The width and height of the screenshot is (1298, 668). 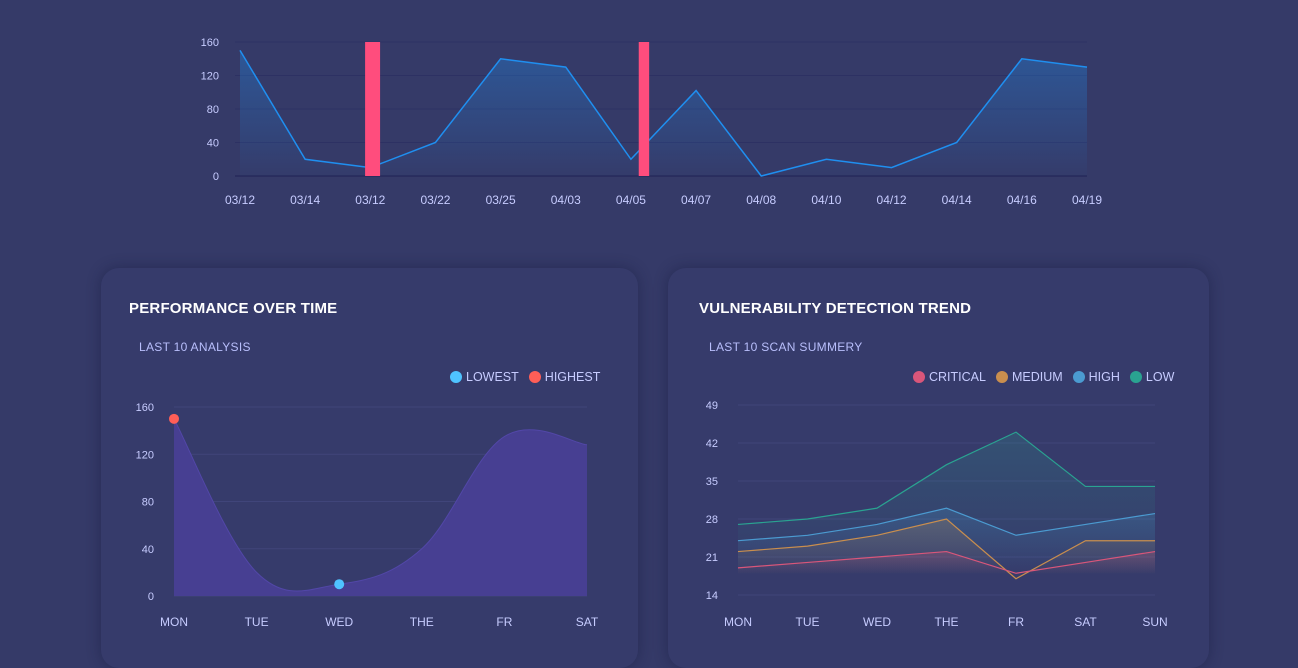 What do you see at coordinates (712, 520) in the screenshot?
I see `y-tick-label: 28` at bounding box center [712, 520].